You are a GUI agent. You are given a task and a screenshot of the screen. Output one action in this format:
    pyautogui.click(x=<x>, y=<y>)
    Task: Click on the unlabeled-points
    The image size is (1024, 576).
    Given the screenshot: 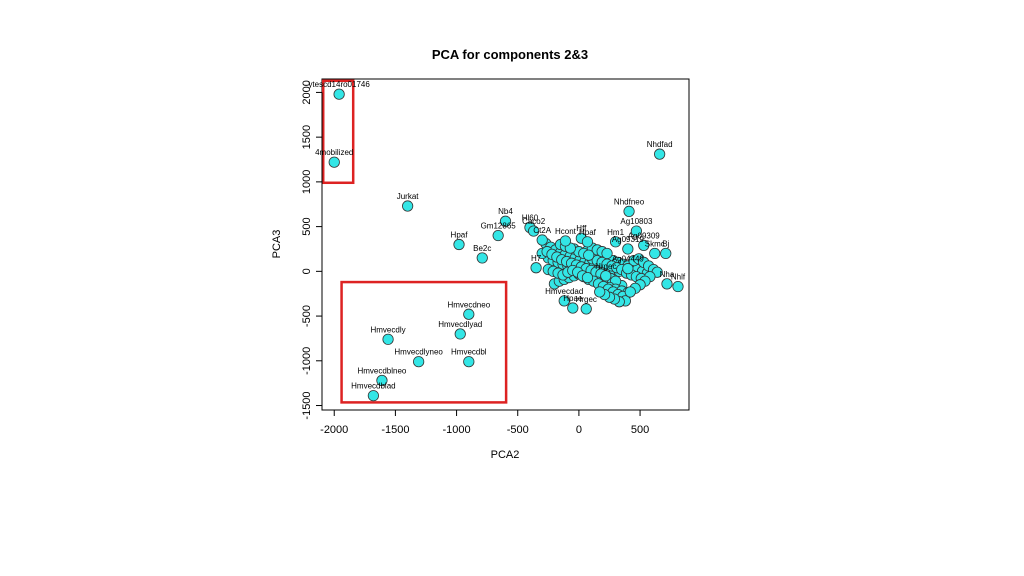 What is the action you would take?
    pyautogui.click(x=599, y=273)
    